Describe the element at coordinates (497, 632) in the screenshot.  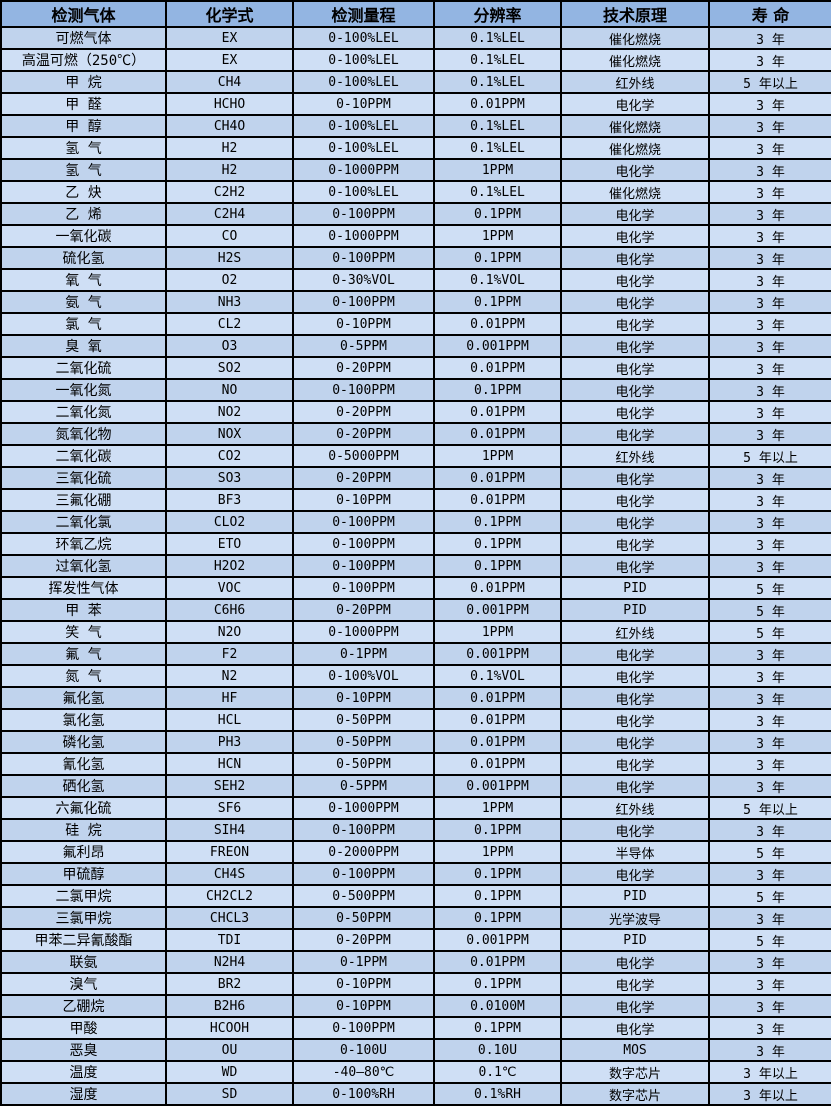
I see `table-cell: 1PPM` at that location.